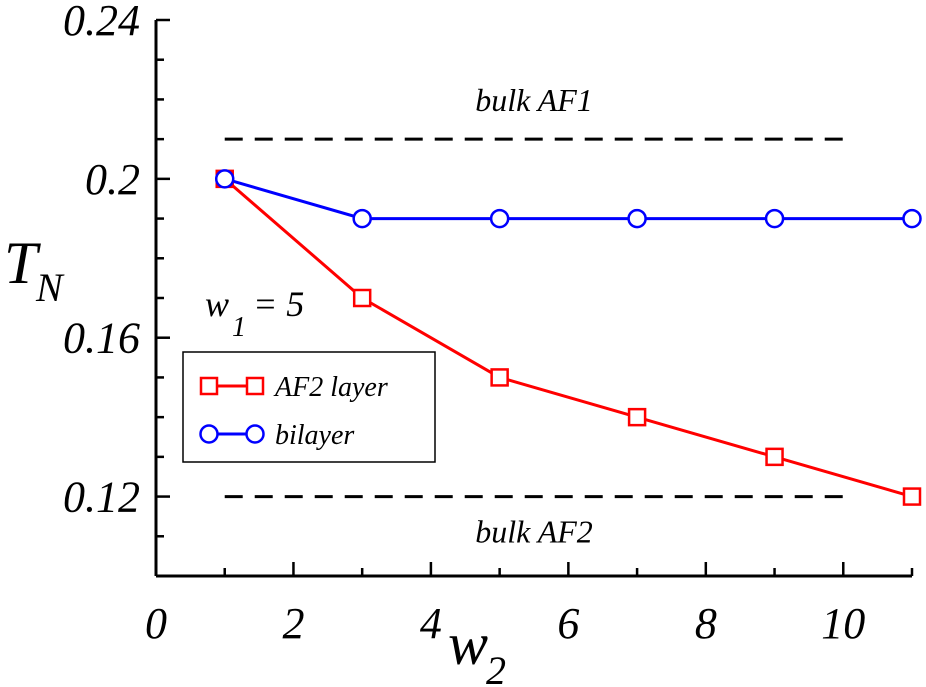 The width and height of the screenshot is (926, 687). Describe the element at coordinates (101, 497) in the screenshot. I see `y-tick-label: 0.12` at that location.